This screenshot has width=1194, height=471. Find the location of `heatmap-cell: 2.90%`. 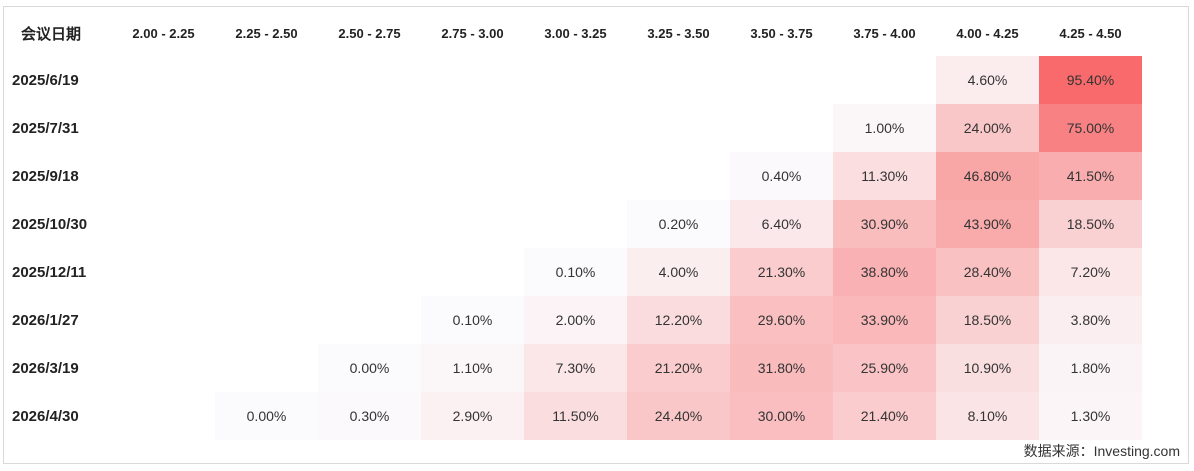

heatmap-cell: 2.90% is located at coordinates (472, 416).